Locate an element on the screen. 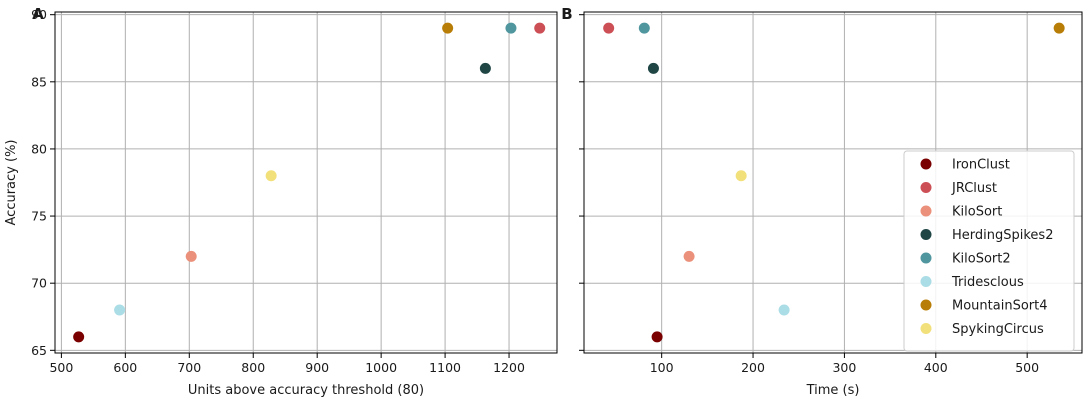  x-axis-label: Units above accuracy threshold (80) is located at coordinates (306, 390).